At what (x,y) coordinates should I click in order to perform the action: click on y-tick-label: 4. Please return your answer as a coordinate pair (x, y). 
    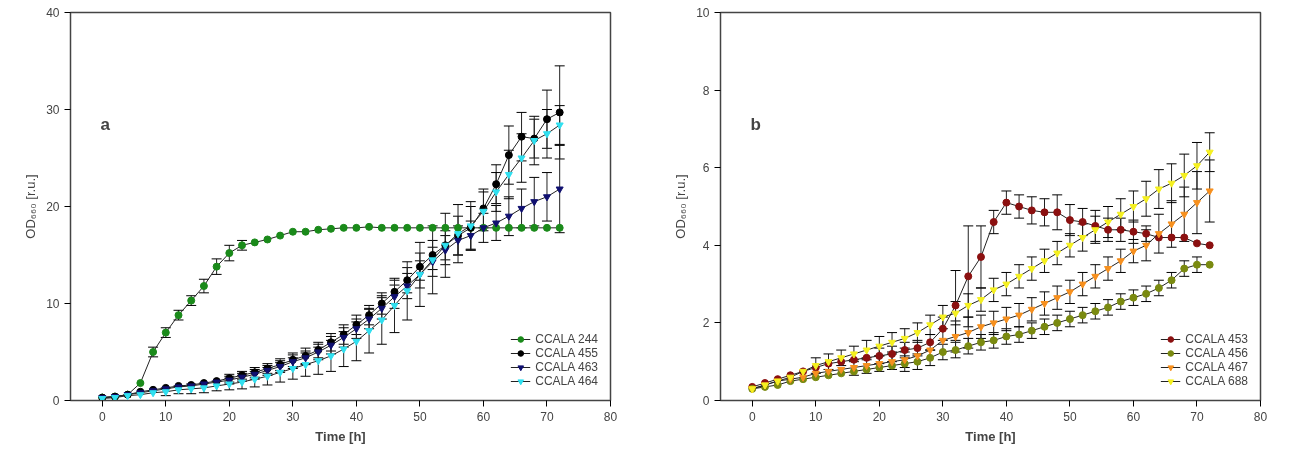
    Looking at the image, I should click on (706, 245).